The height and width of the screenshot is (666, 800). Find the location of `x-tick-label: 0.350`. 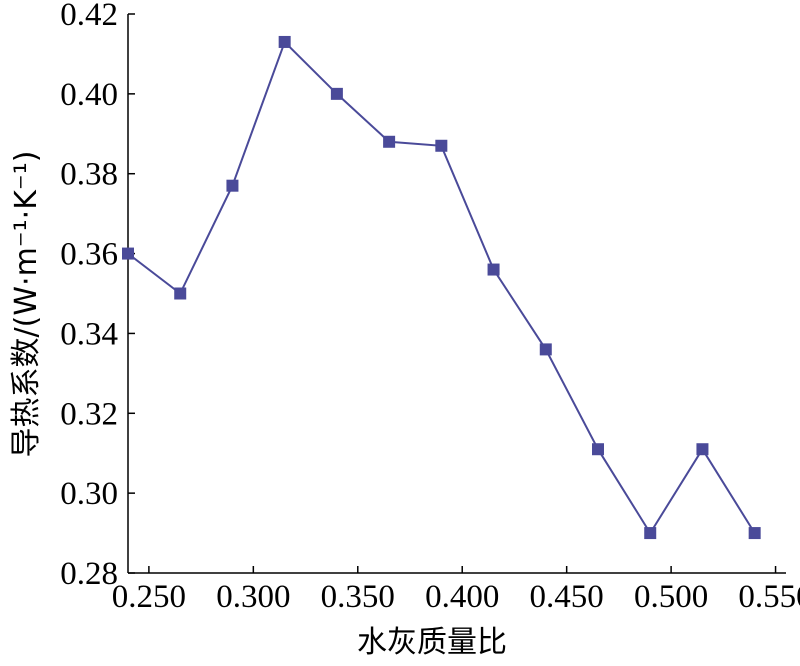

x-tick-label: 0.350 is located at coordinates (358, 597).